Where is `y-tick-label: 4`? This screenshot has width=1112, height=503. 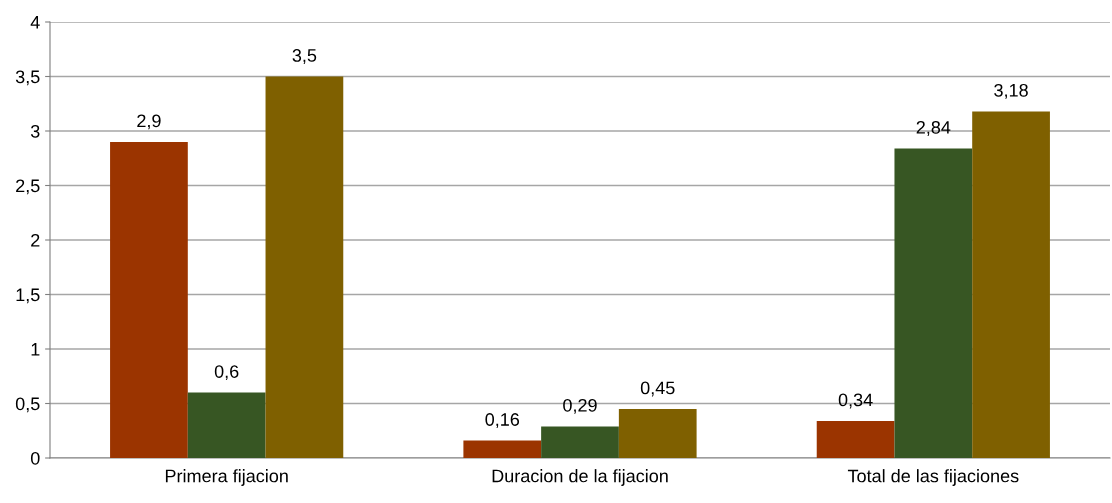
y-tick-label: 4 is located at coordinates (35, 22).